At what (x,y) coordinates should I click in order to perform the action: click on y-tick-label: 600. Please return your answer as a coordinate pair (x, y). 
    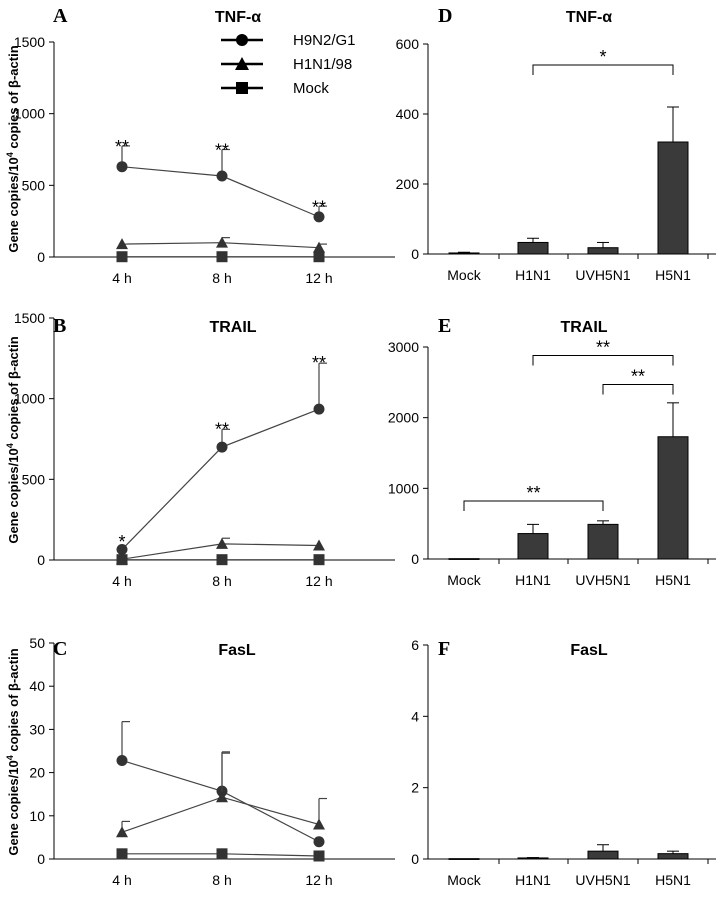
    Looking at the image, I should click on (408, 44).